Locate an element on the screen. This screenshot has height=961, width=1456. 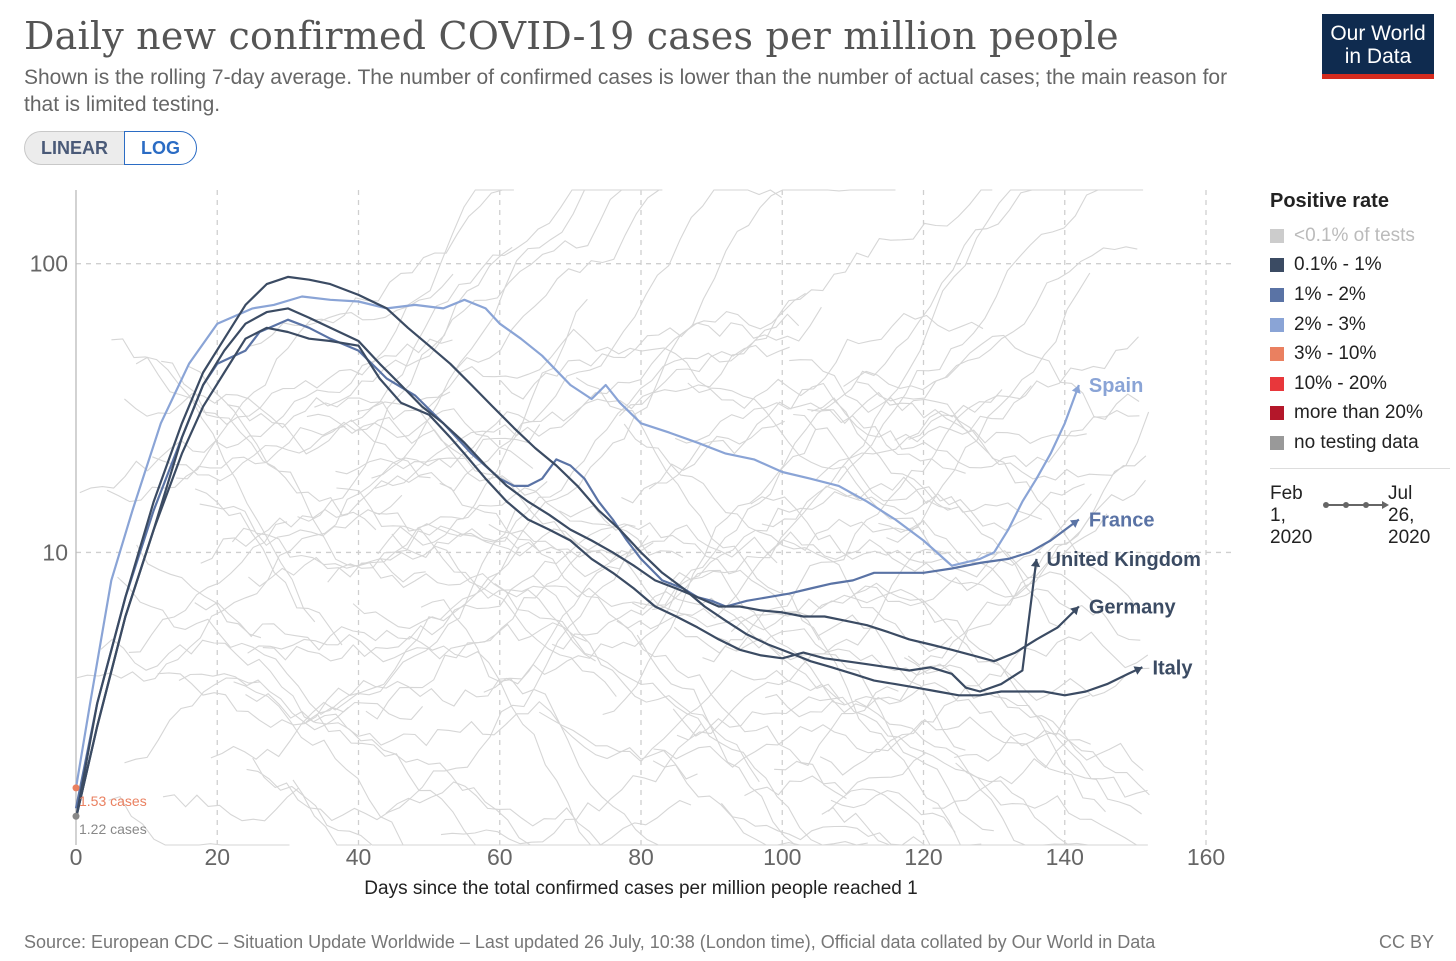
start-point-marker is located at coordinates (76, 788).